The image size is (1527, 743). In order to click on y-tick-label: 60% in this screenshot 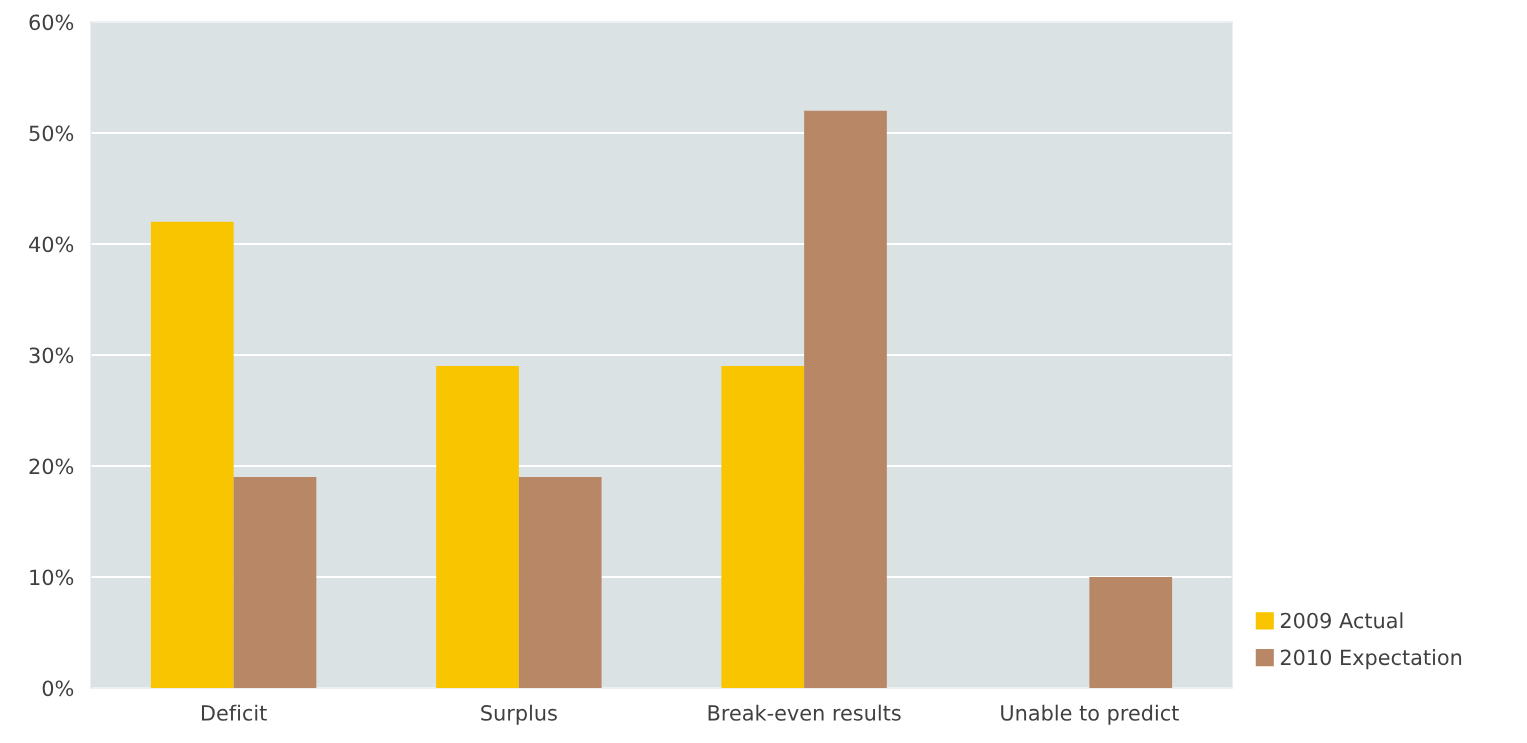, I will do `click(51, 22)`.